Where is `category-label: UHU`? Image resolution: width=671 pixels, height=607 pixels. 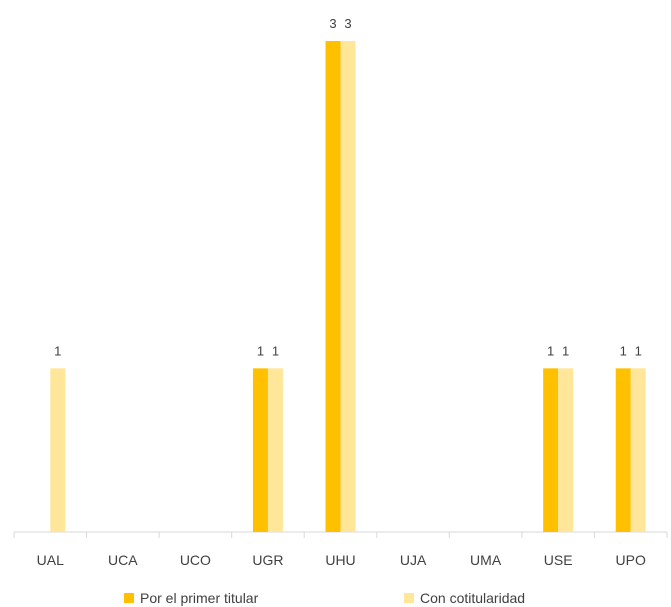
category-label: UHU is located at coordinates (340, 560).